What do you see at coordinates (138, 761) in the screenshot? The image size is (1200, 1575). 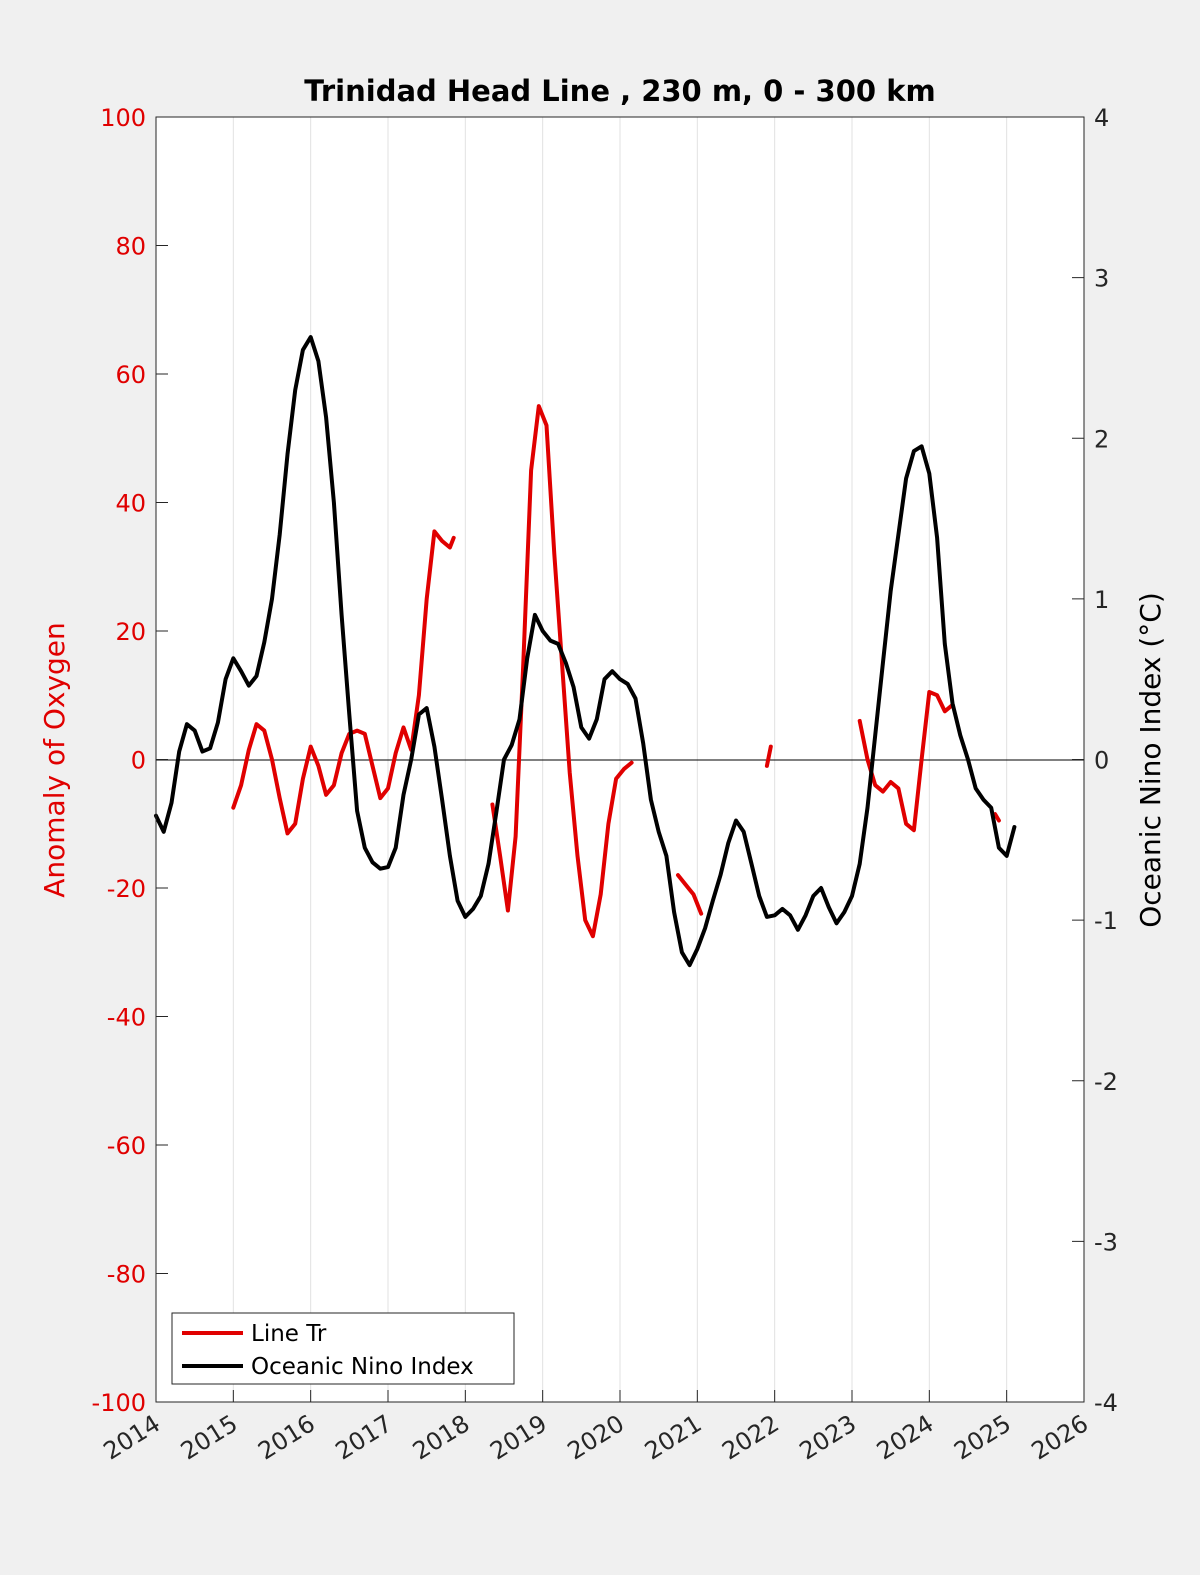 I see `y-left-tick-label: 0` at bounding box center [138, 761].